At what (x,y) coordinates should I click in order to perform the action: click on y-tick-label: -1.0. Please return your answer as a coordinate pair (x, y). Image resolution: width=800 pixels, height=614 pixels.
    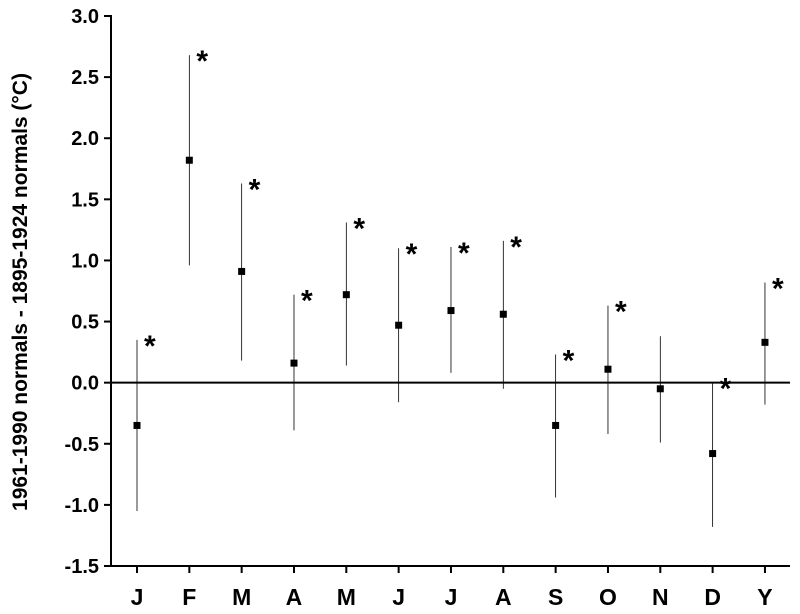
    Looking at the image, I should click on (82, 506).